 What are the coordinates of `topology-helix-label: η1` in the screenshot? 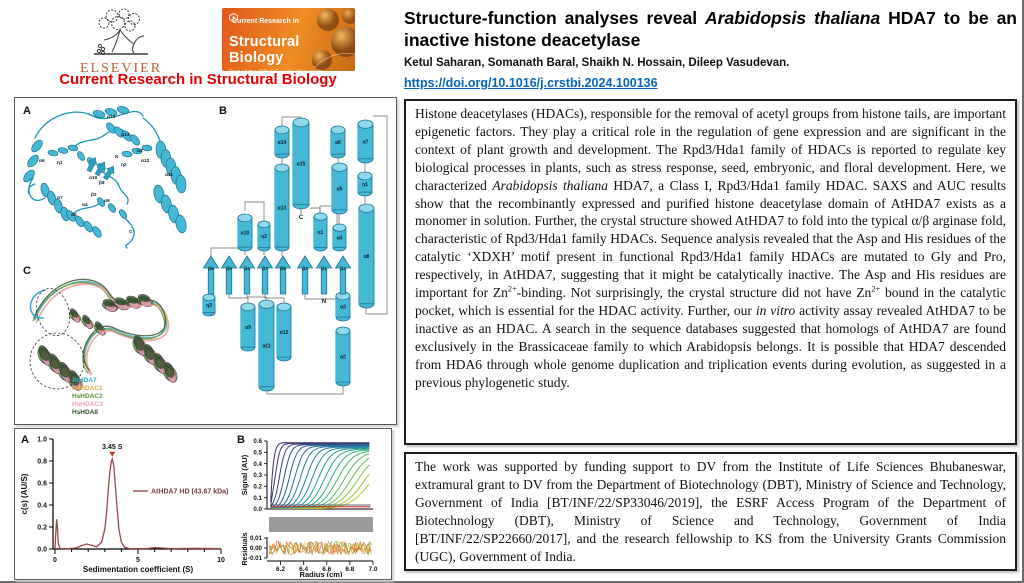 It's located at (365, 185).